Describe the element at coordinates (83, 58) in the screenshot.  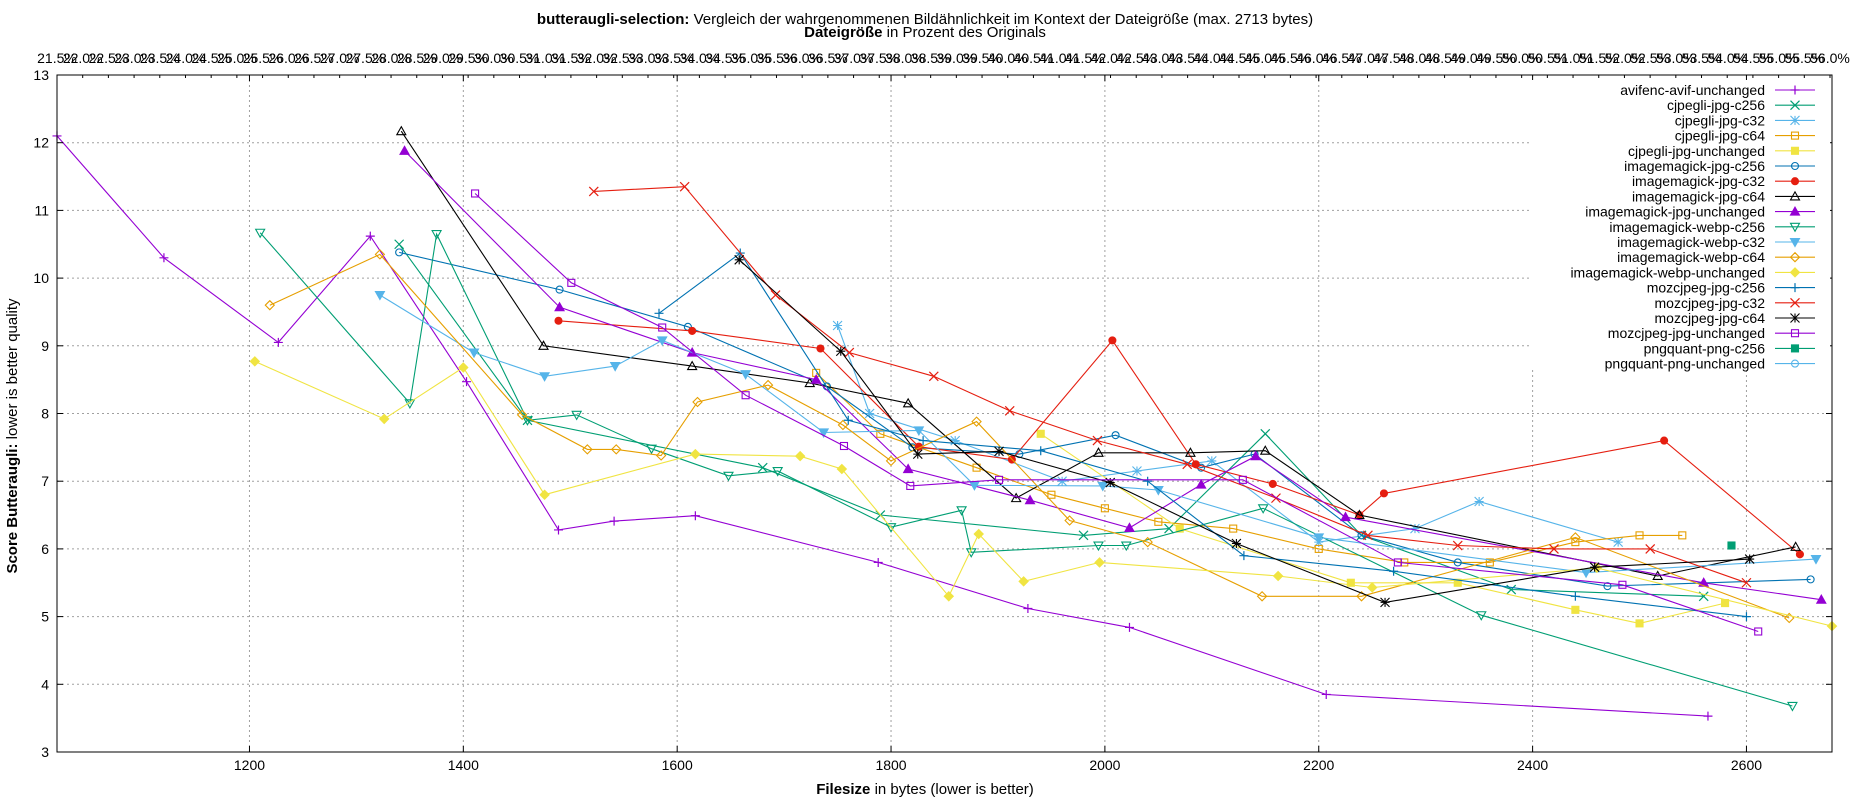
I see `x2-tick-label: 22.0%` at that location.